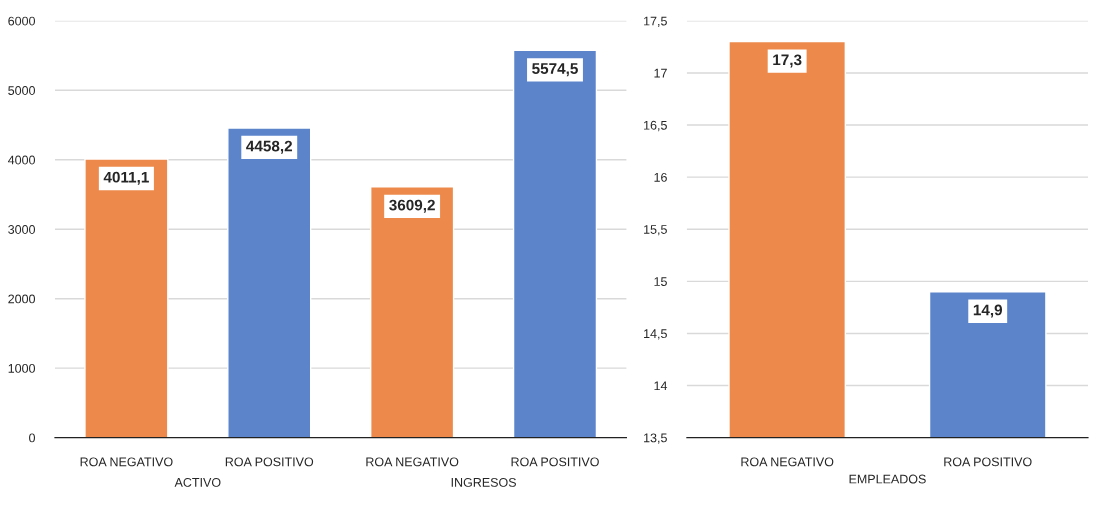 This screenshot has width=1099, height=521. What do you see at coordinates (988, 311) in the screenshot?
I see `data-label: 14,9` at bounding box center [988, 311].